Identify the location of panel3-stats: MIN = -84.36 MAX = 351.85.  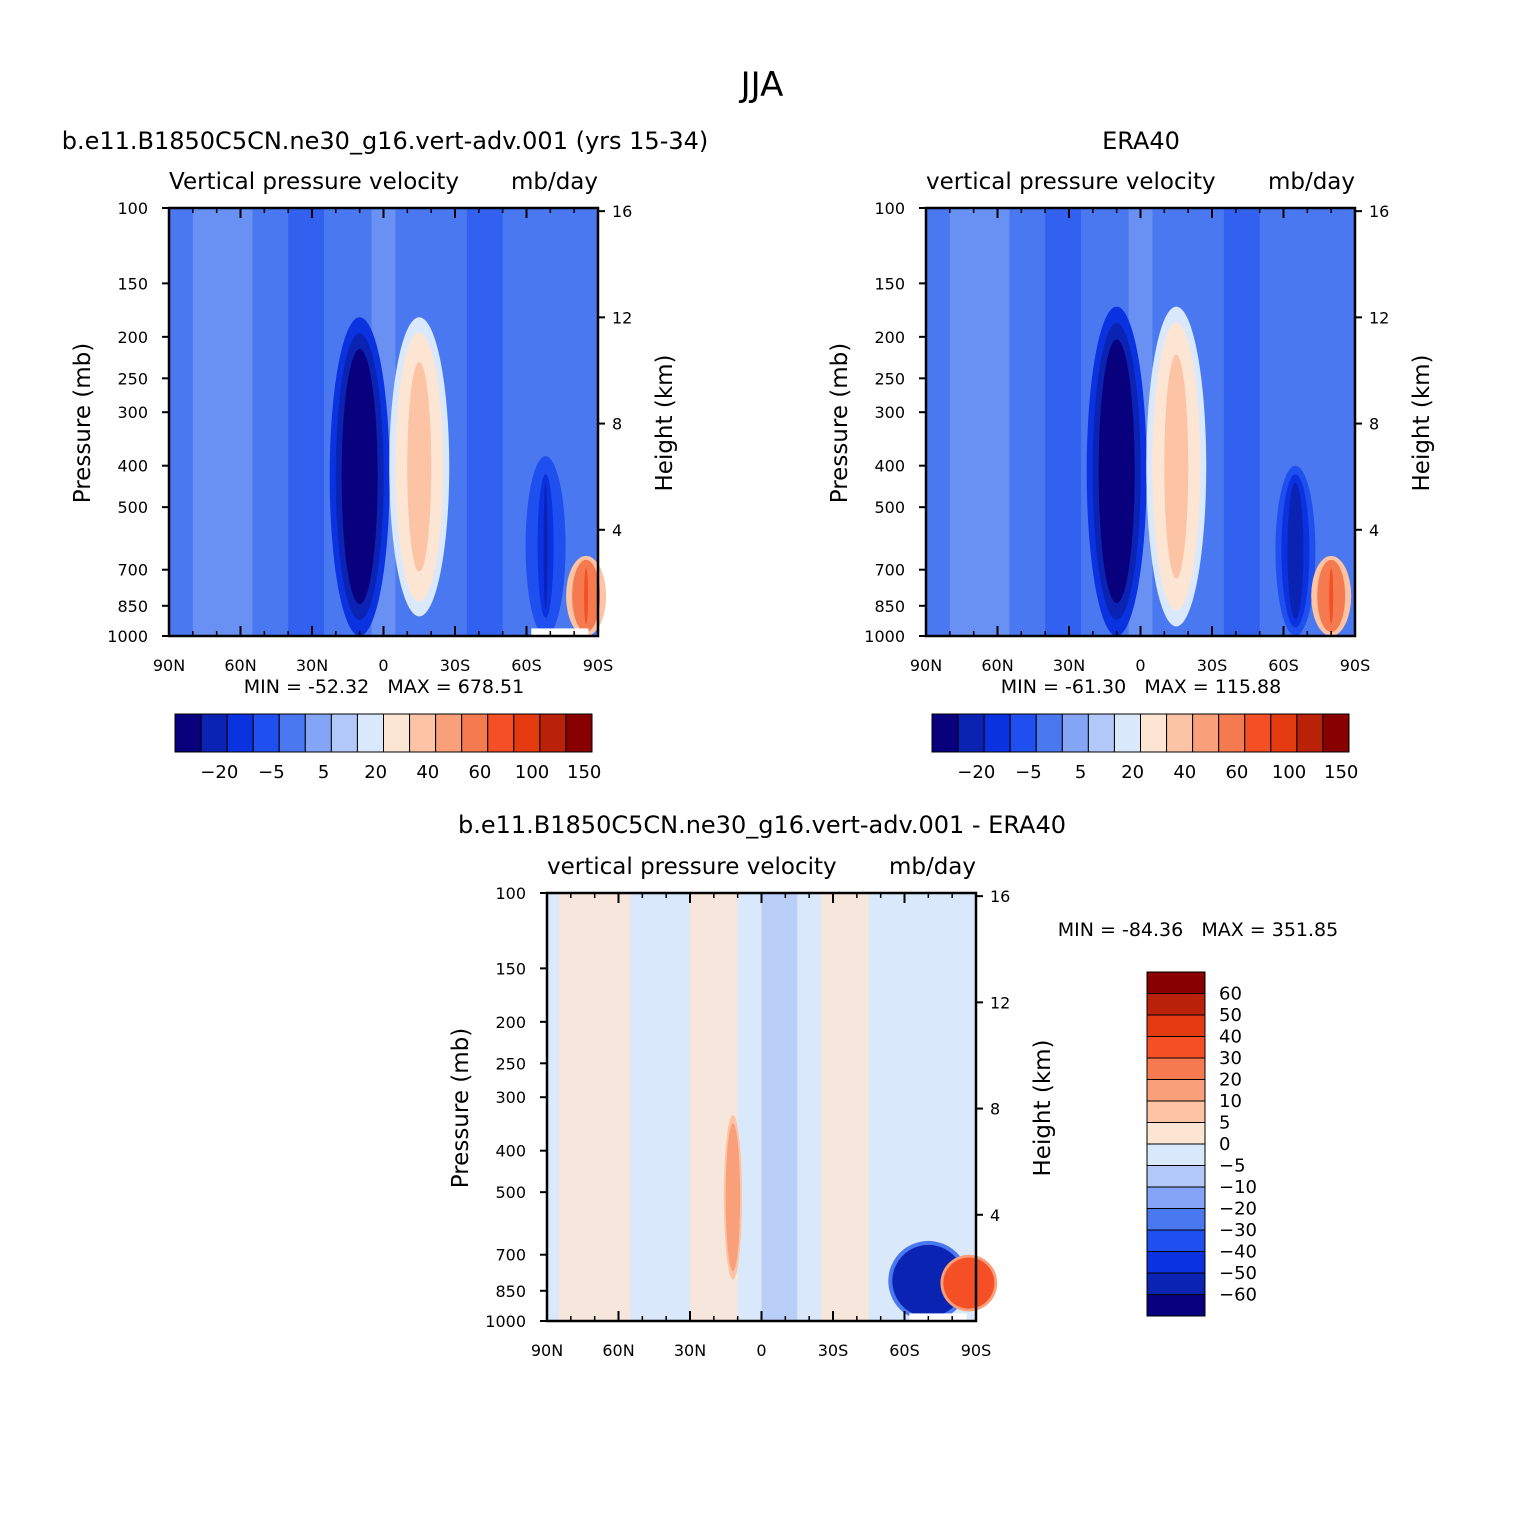
(1198, 930).